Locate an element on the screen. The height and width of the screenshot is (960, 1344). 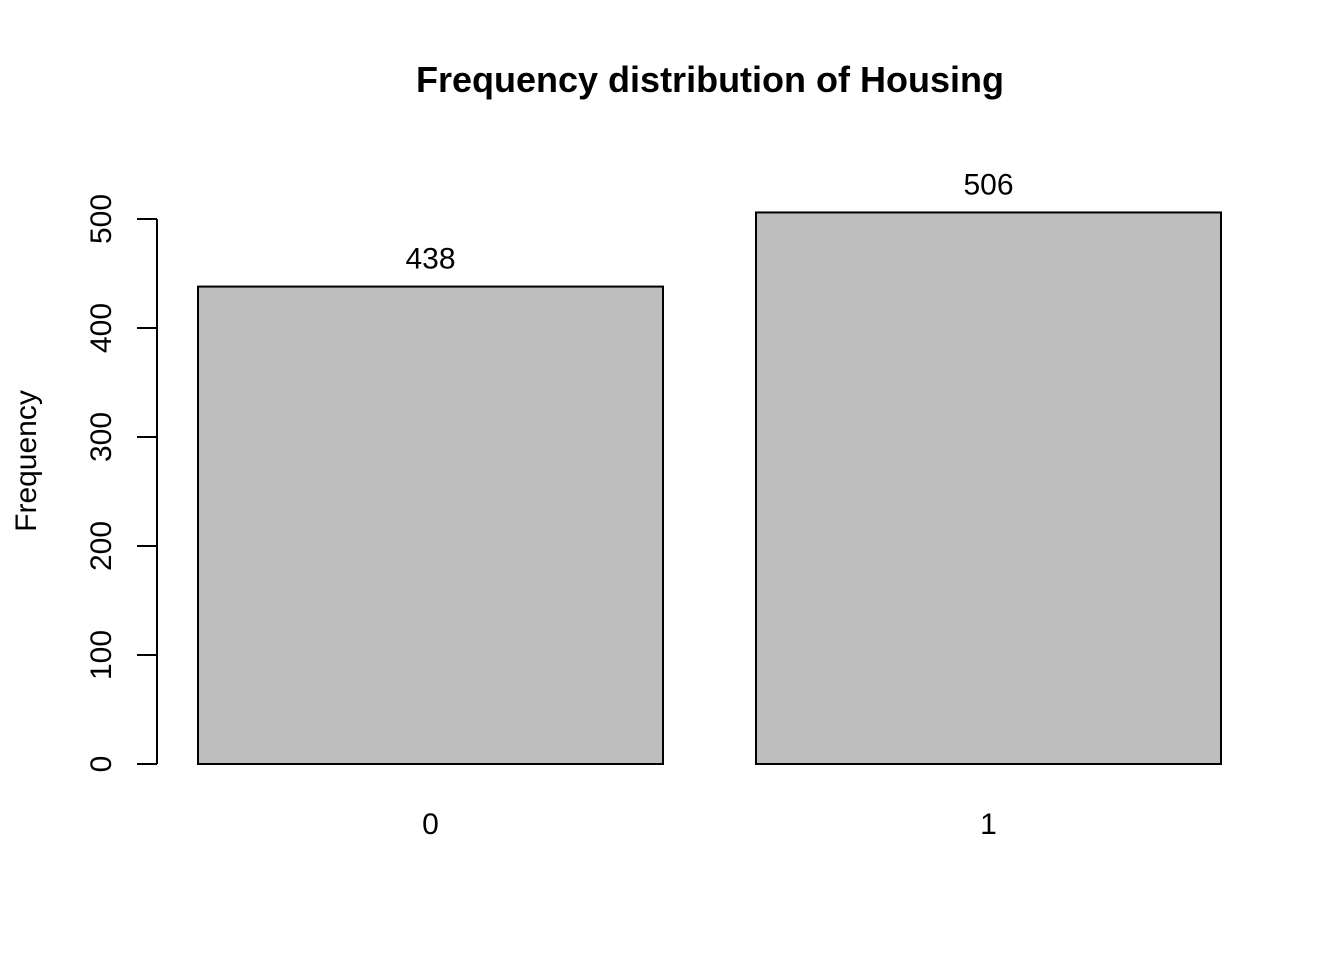
x-tick-label-1: 1 is located at coordinates (988, 824).